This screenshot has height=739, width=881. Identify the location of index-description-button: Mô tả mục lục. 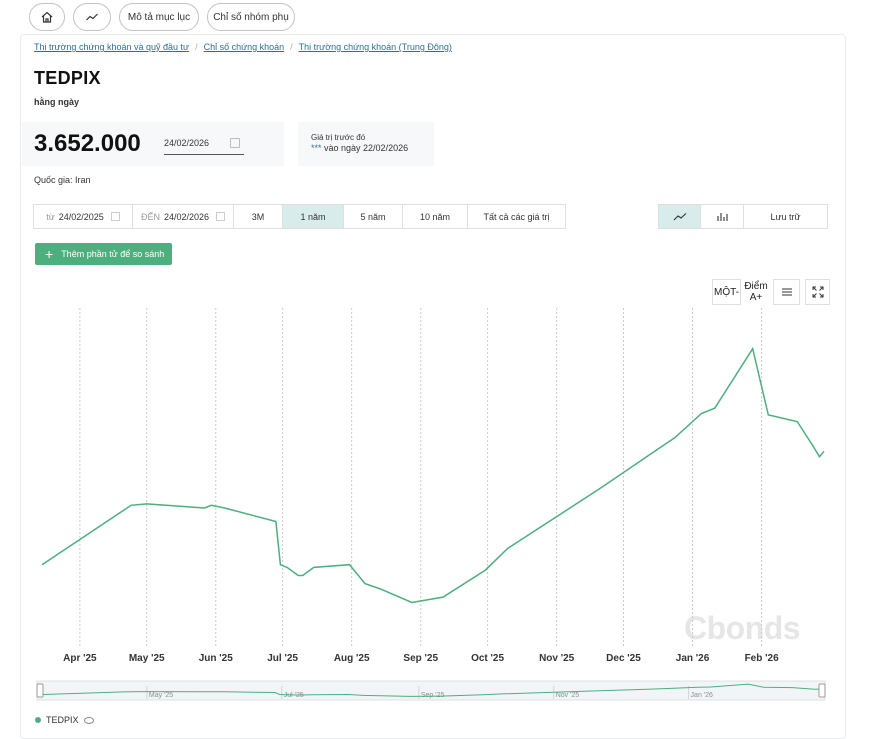
(159, 17).